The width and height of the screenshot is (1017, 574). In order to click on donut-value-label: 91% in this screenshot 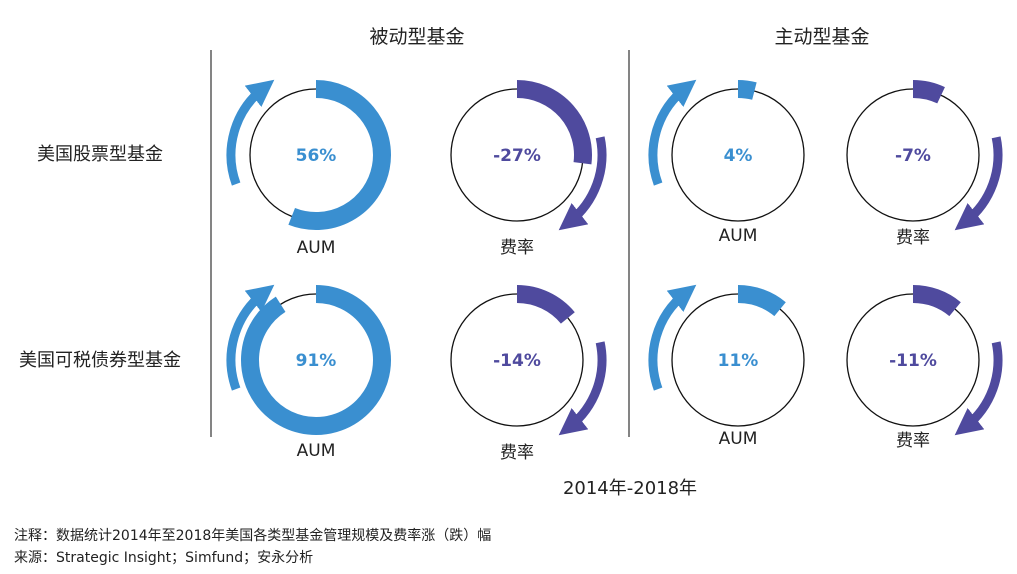, I will do `click(316, 361)`.